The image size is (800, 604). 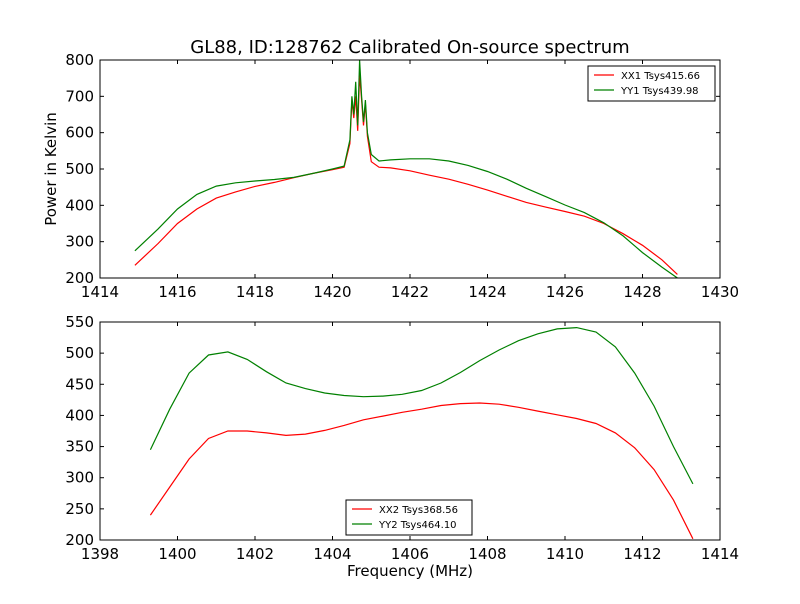 What do you see at coordinates (642, 554) in the screenshot?
I see `x-tick-label: 1412` at bounding box center [642, 554].